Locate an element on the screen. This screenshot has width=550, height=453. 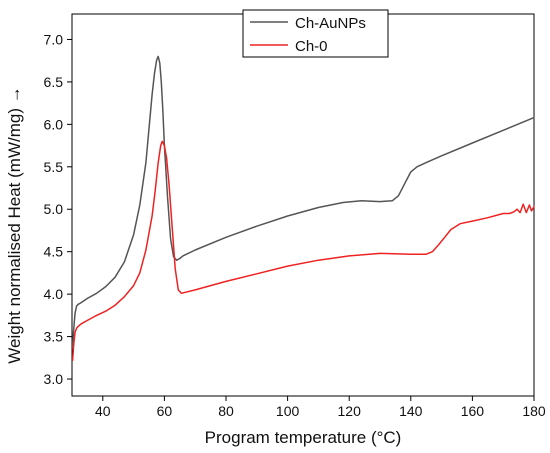
x-tick-label: 180 is located at coordinates (534, 411).